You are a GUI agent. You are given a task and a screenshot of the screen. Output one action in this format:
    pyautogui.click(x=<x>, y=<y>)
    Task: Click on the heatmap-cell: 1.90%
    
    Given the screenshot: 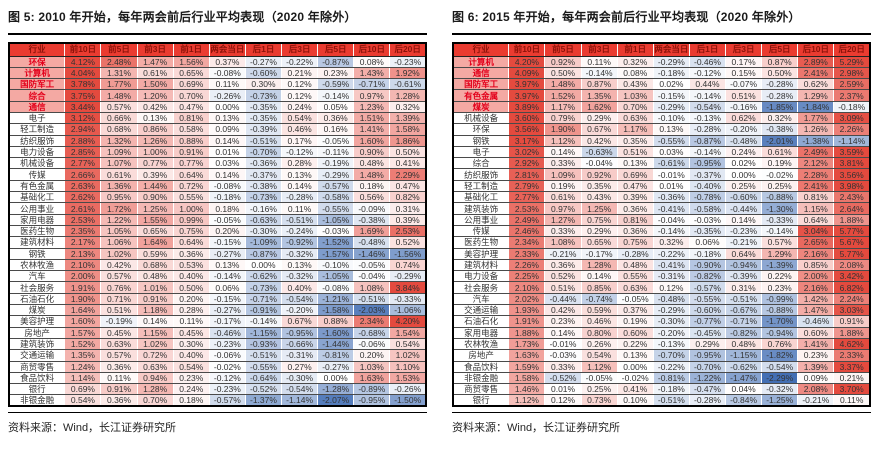 What is the action you would take?
    pyautogui.click(x=83, y=299)
    